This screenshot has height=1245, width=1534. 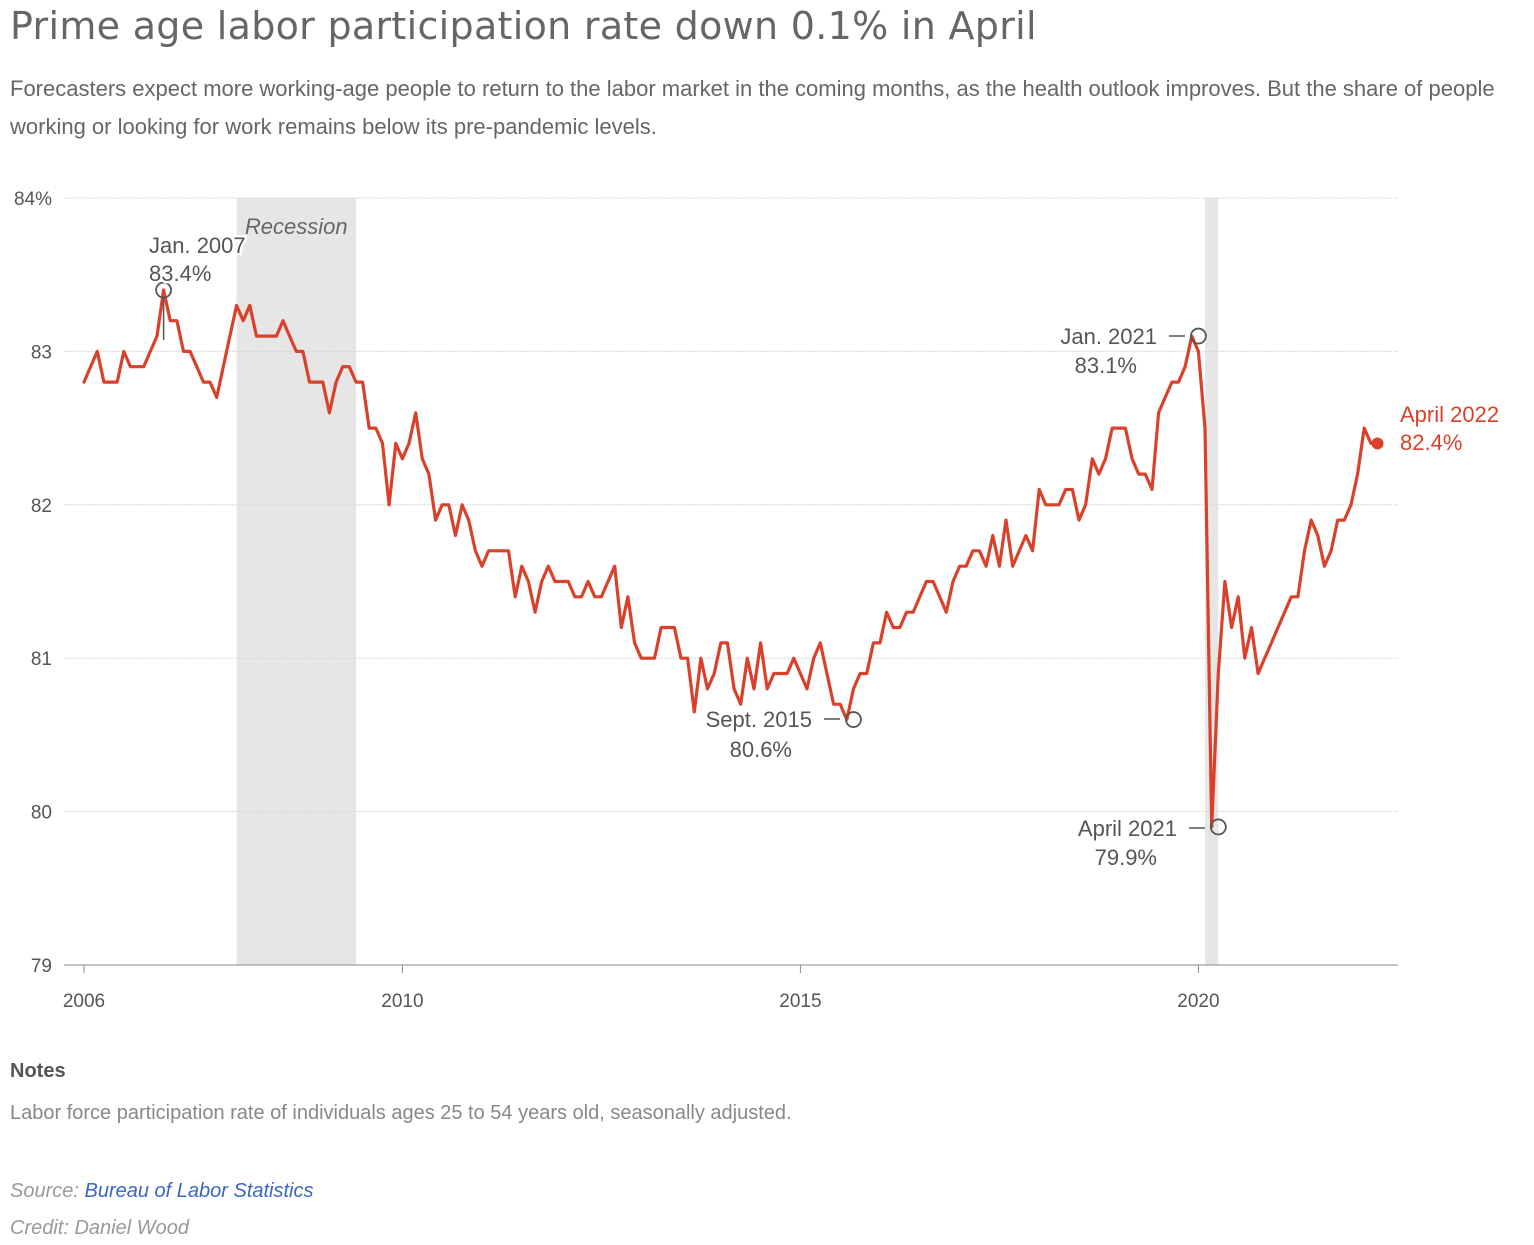 I want to click on notes-heading: Notes, so click(x=38, y=1071).